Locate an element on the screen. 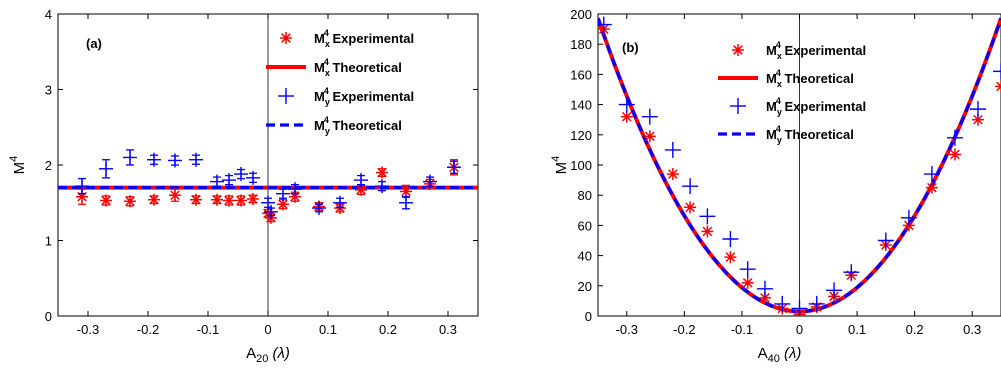 The image size is (1001, 371). legend-entry-label: My4 Experimental is located at coordinates (816, 106).